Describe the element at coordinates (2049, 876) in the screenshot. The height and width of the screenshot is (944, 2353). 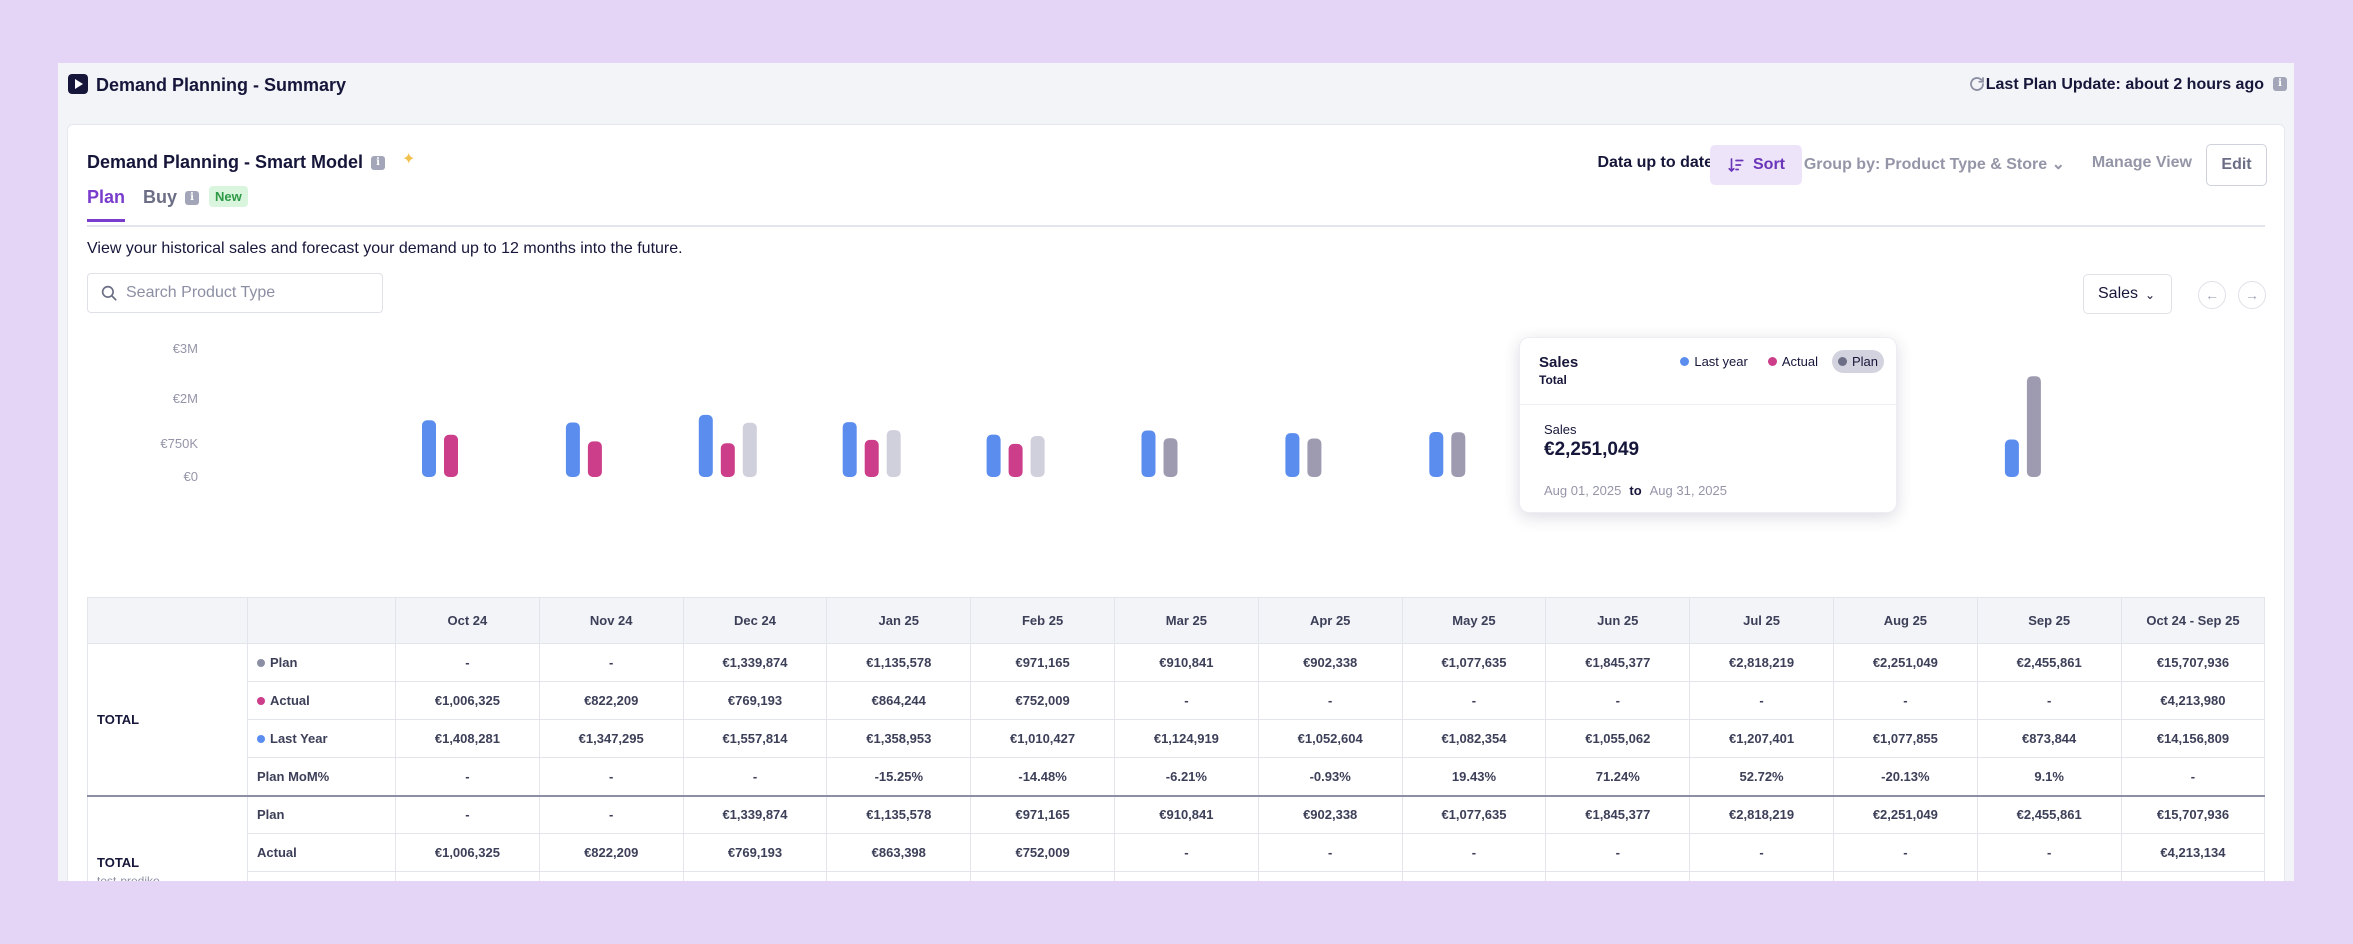
I see `table-cell: €873,844` at that location.